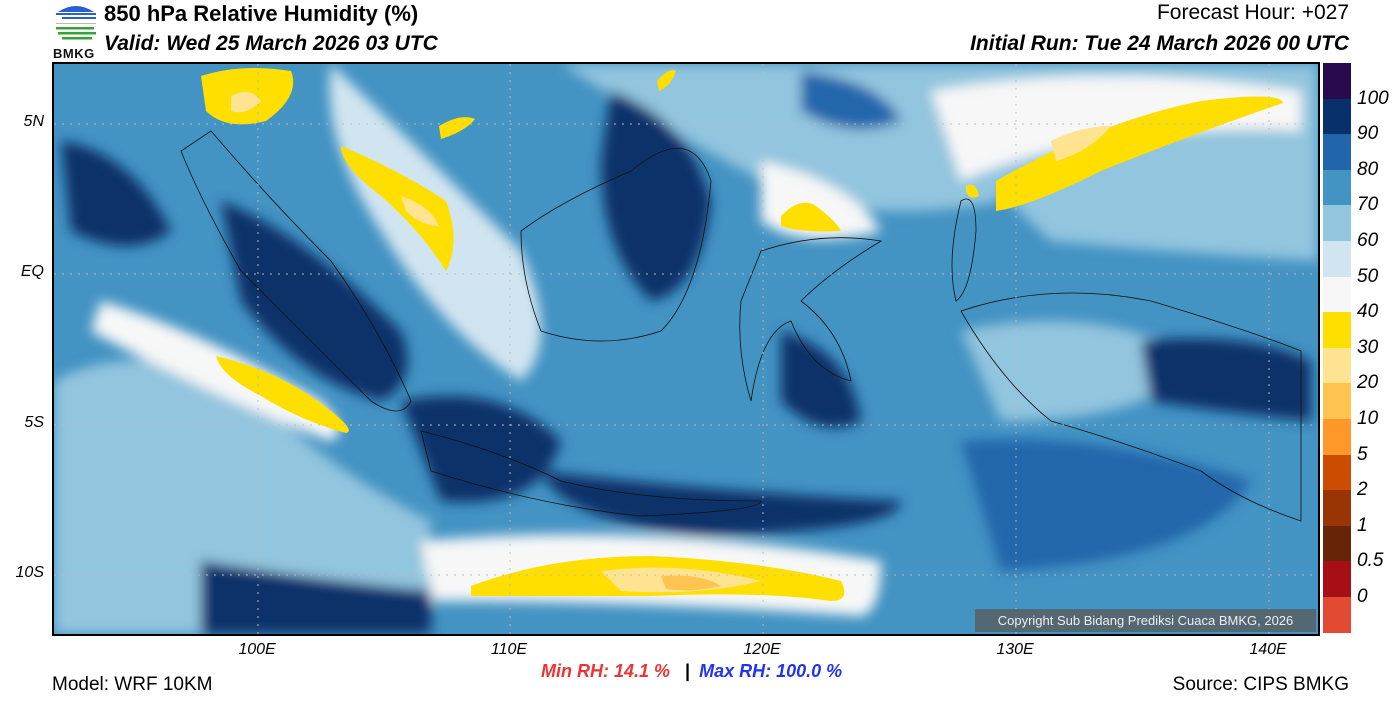 This screenshot has width=1400, height=709. What do you see at coordinates (1015, 649) in the screenshot?
I see `lon-label: 130E` at bounding box center [1015, 649].